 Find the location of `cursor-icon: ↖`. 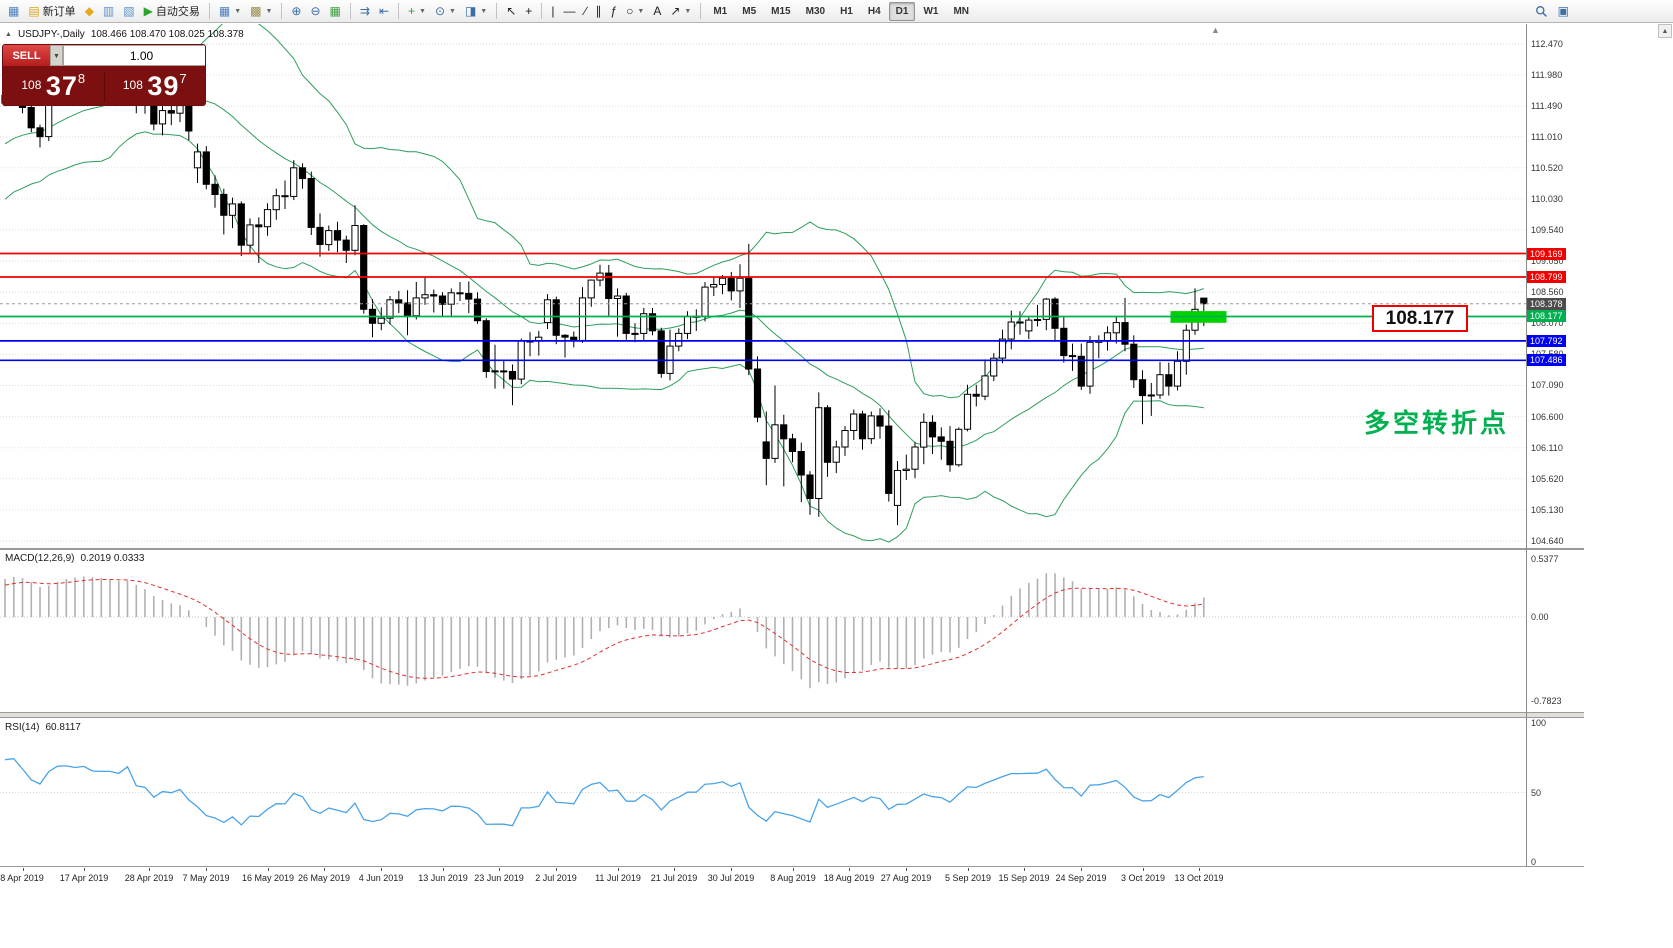

cursor-icon: ↖ is located at coordinates (511, 11).